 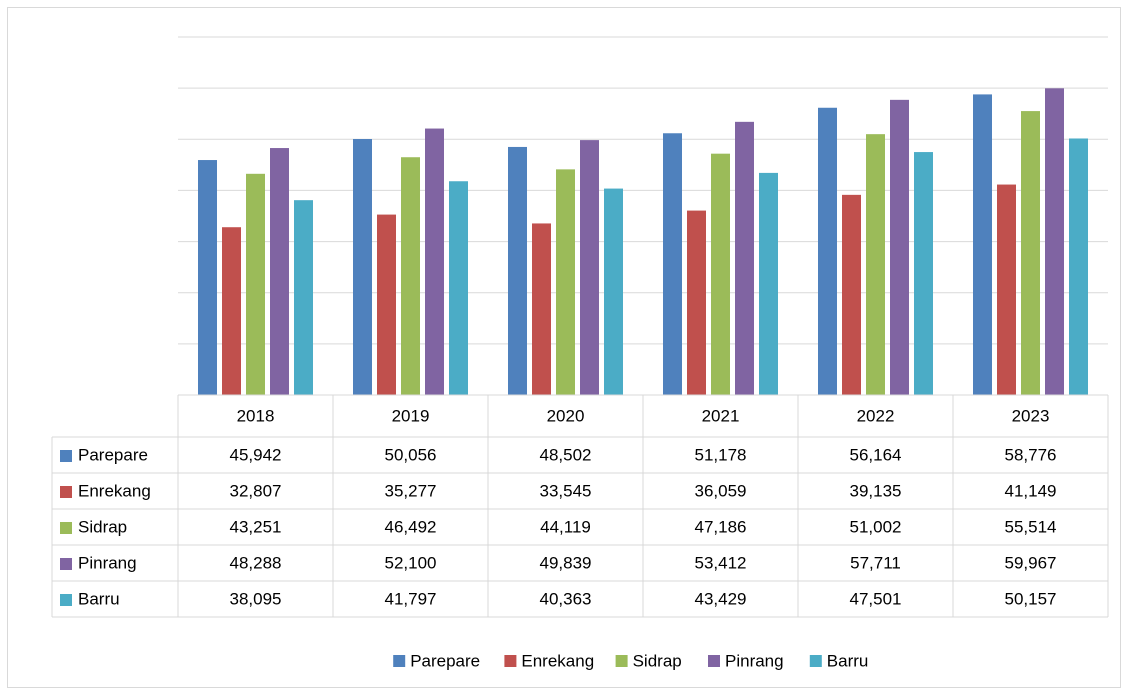 What do you see at coordinates (411, 598) in the screenshot?
I see `table-cell: 41,797` at bounding box center [411, 598].